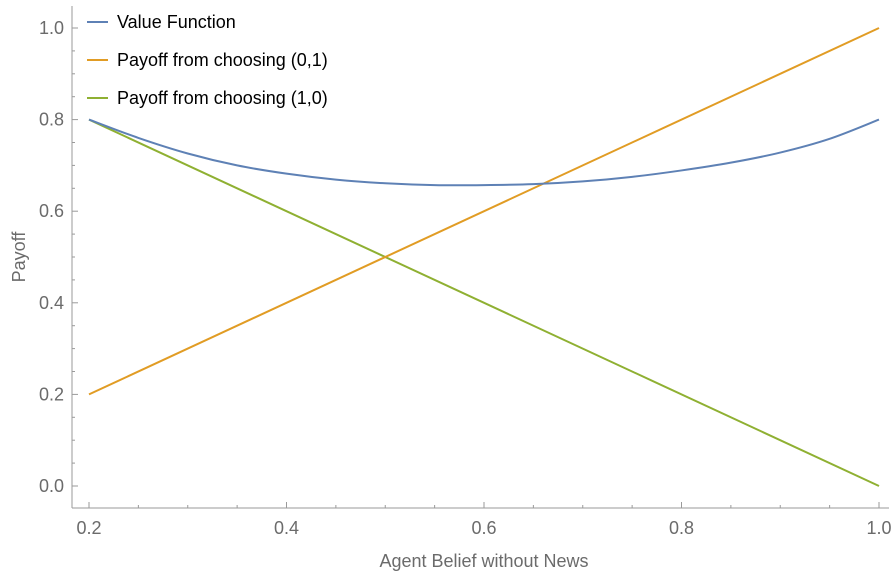 The image size is (896, 577). Describe the element at coordinates (483, 528) in the screenshot. I see `x-tick-label: 0.6` at that location.